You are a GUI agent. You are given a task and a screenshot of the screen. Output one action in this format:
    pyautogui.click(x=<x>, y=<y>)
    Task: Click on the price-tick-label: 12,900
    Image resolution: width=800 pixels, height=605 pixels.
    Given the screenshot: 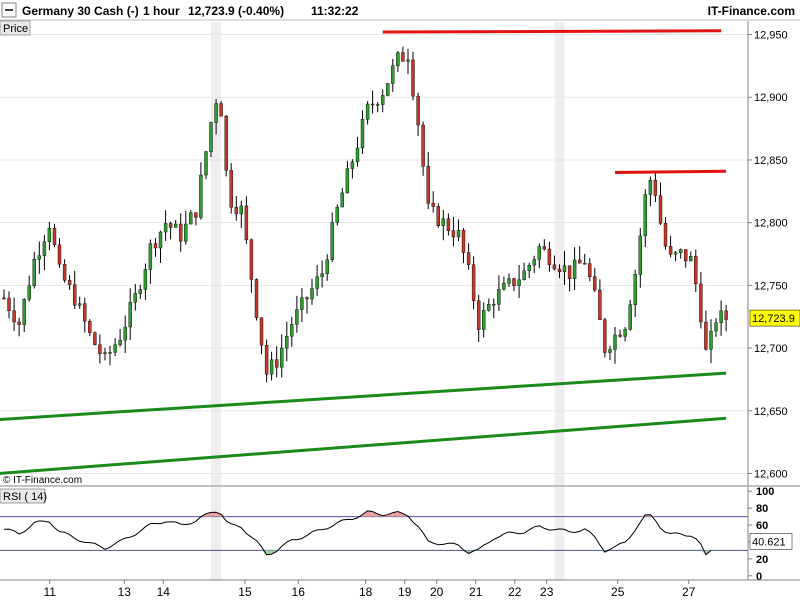 What is the action you would take?
    pyautogui.click(x=771, y=98)
    